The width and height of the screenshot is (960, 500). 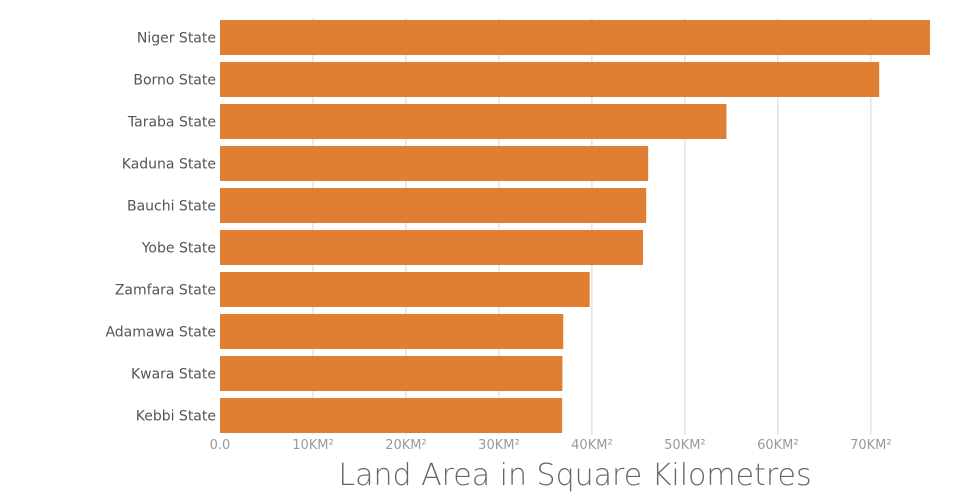 I want to click on category-label: Niger State, so click(x=176, y=39).